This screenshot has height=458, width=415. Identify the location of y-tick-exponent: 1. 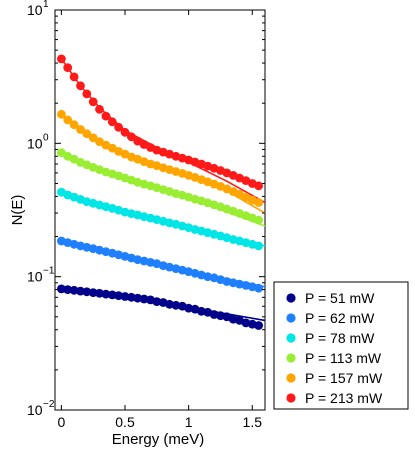
(46, 5).